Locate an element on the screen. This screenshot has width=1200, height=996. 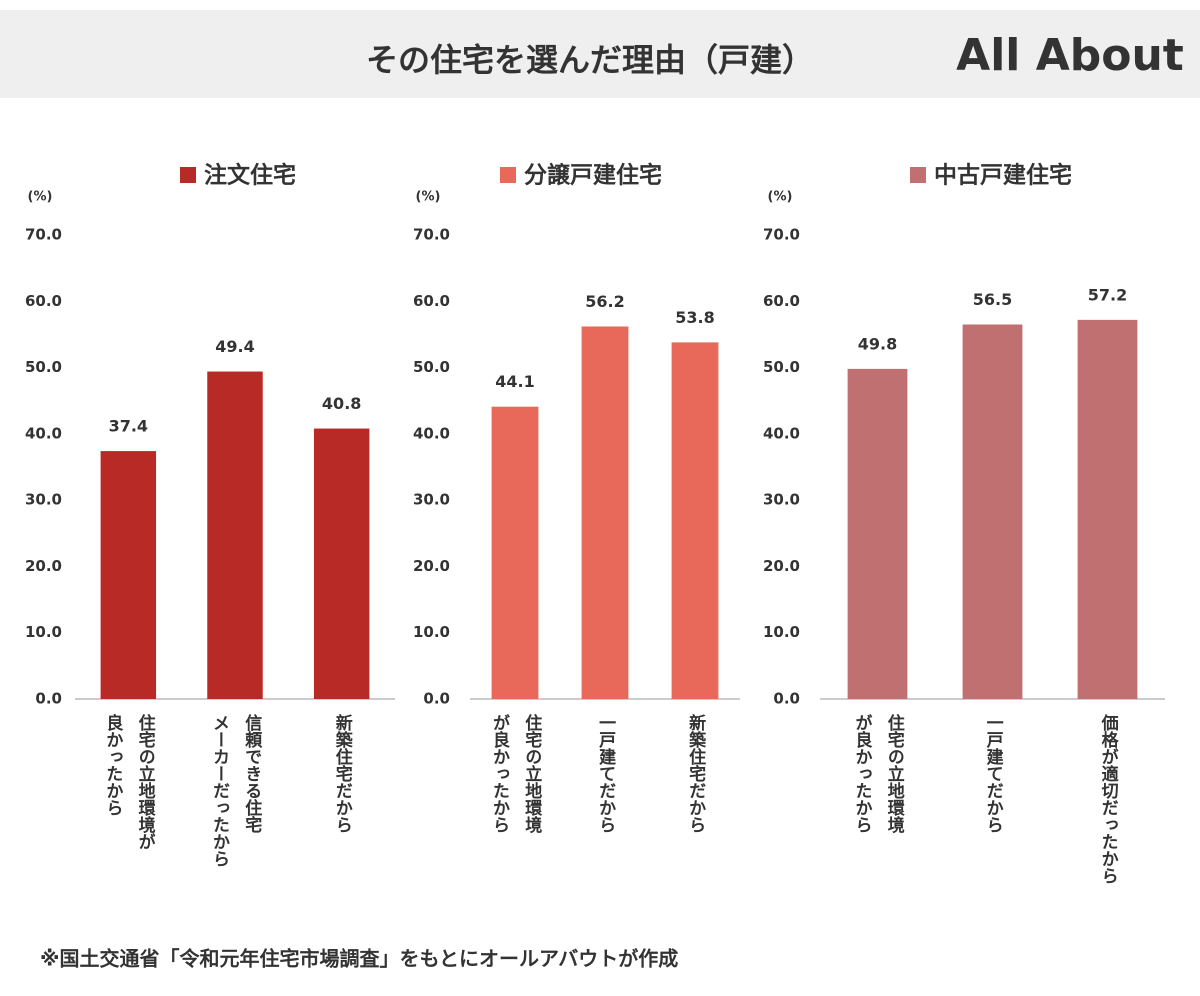
header-band is located at coordinates (600, 54).